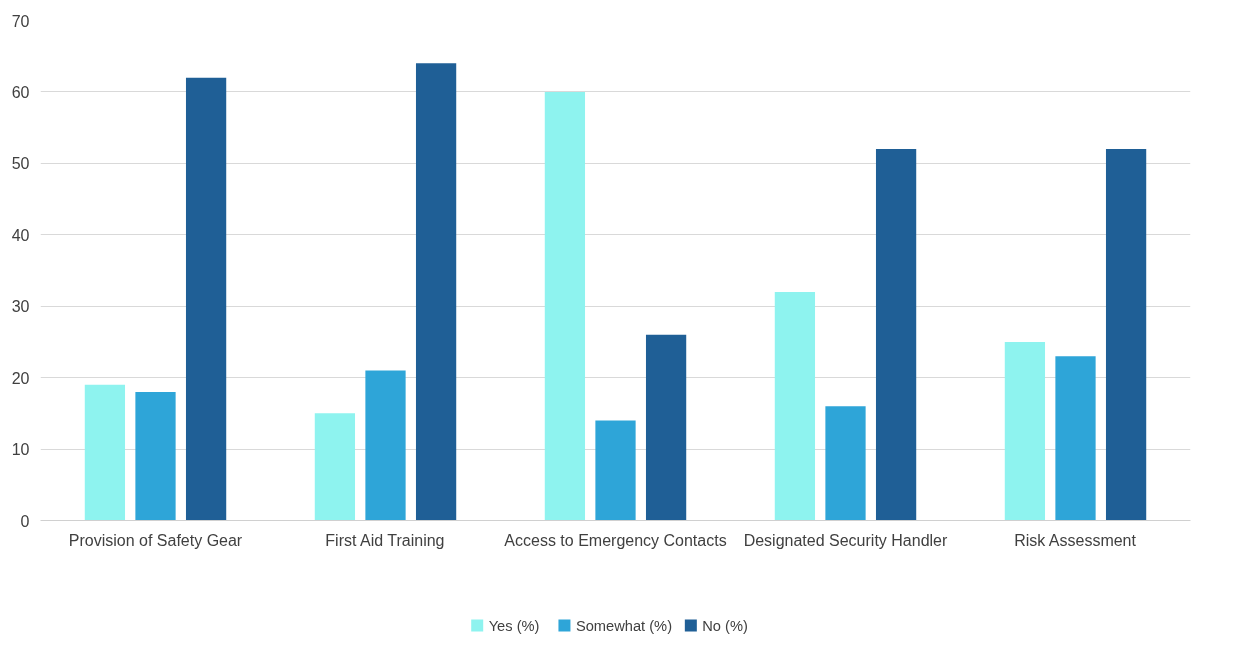 The height and width of the screenshot is (658, 1247). What do you see at coordinates (20, 378) in the screenshot?
I see `y-tick-label: 20` at bounding box center [20, 378].